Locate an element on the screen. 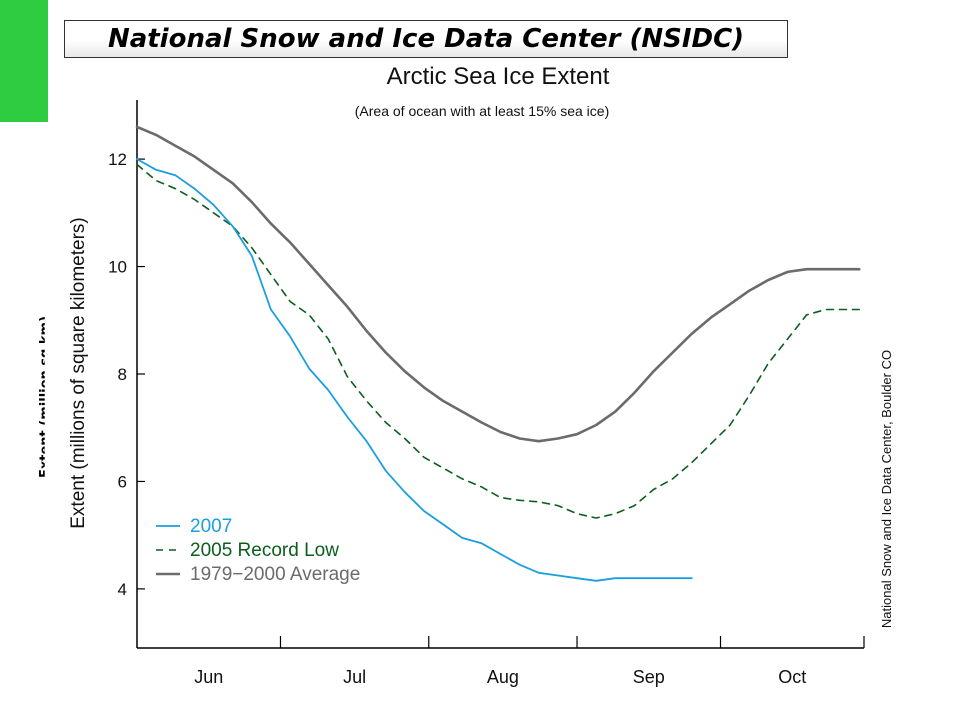 The height and width of the screenshot is (720, 960). x-tick-label: Sep is located at coordinates (649, 677).